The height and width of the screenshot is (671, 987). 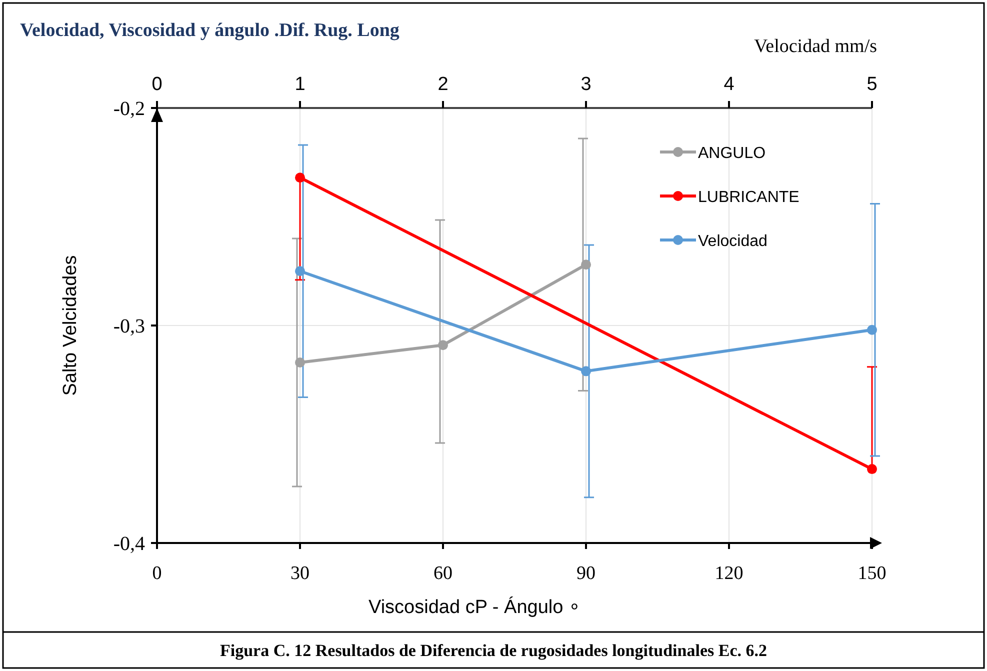 I want to click on y-tick-label: -0,4, so click(x=129, y=544).